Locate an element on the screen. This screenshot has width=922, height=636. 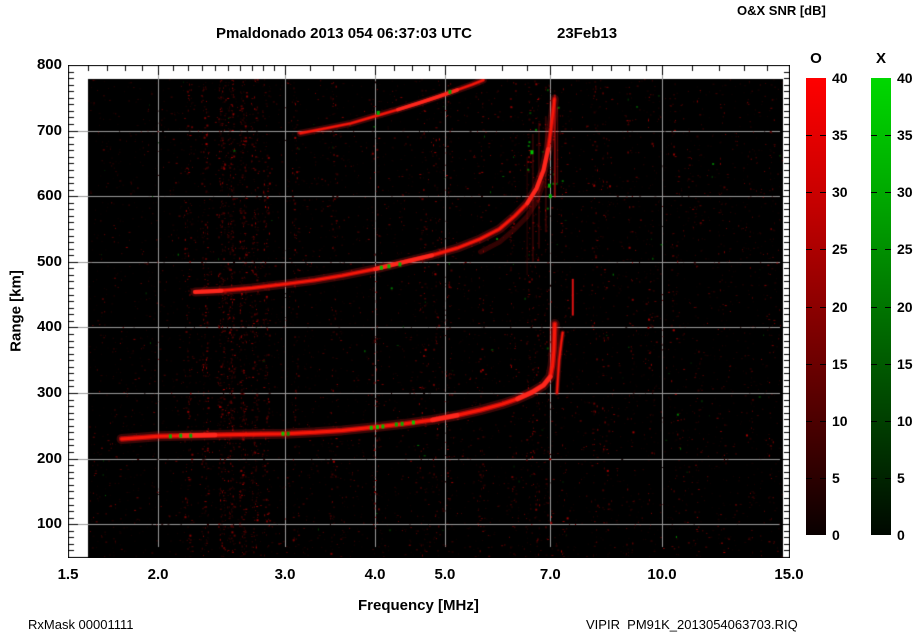
y-axis-label: Range [km] is located at coordinates (16, 311).